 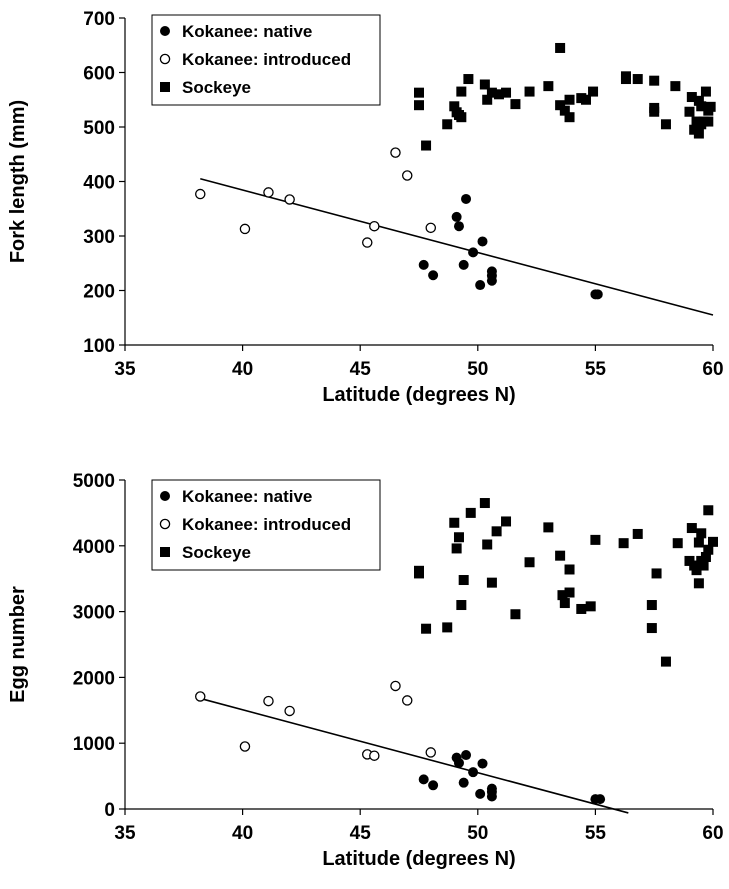 I want to click on y-tick-label: 0, so click(x=109, y=810).